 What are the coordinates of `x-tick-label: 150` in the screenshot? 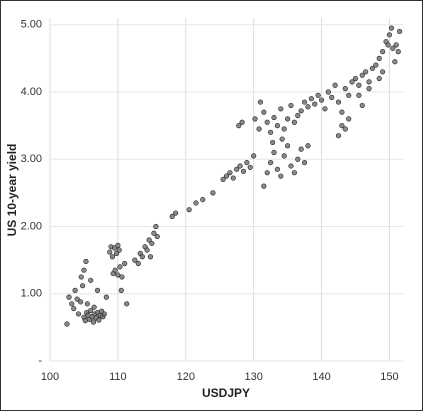 It's located at (389, 377).